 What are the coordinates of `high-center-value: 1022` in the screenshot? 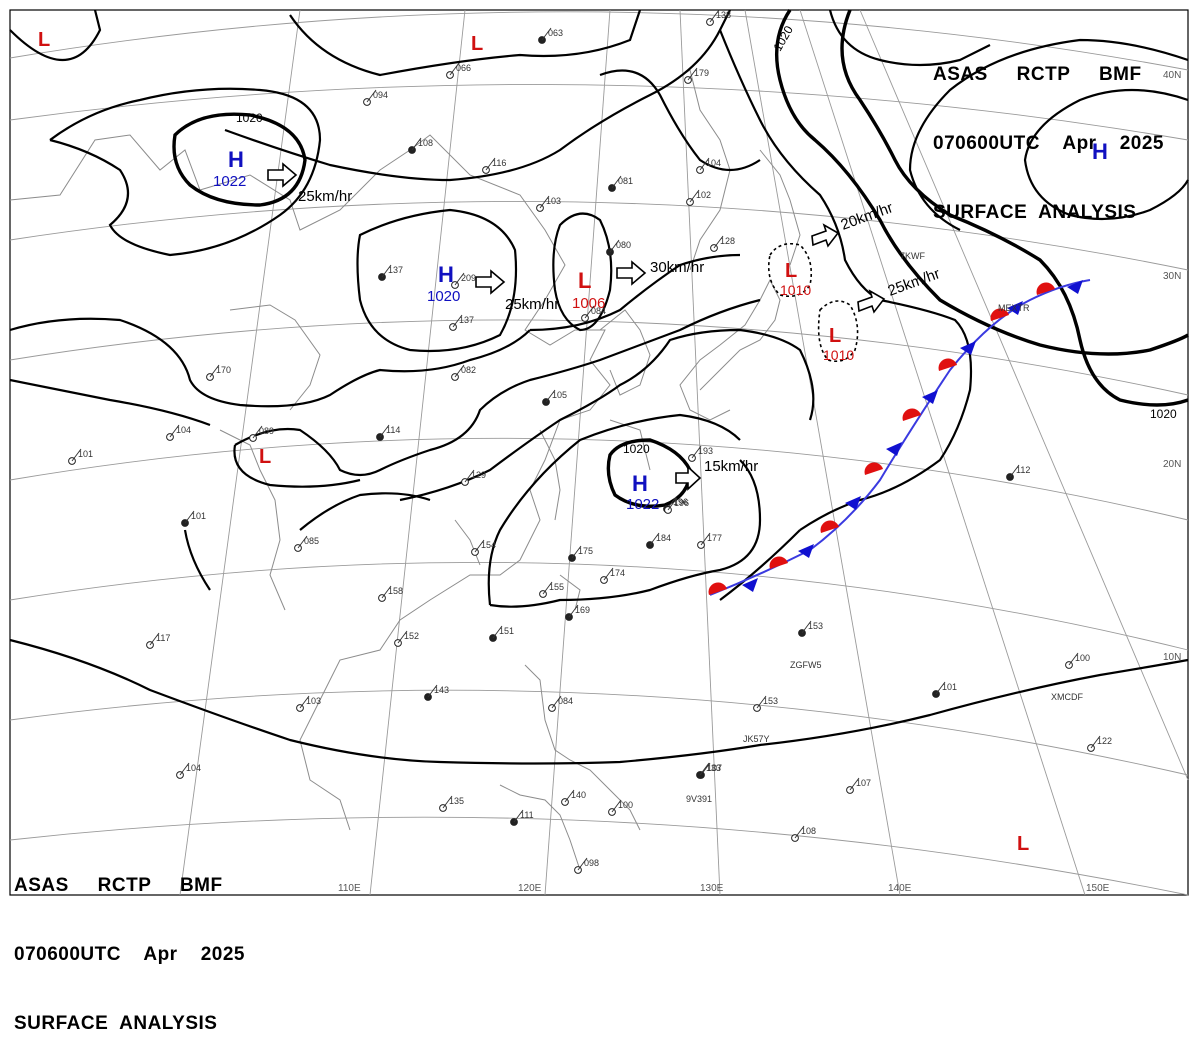 It's located at (642, 504).